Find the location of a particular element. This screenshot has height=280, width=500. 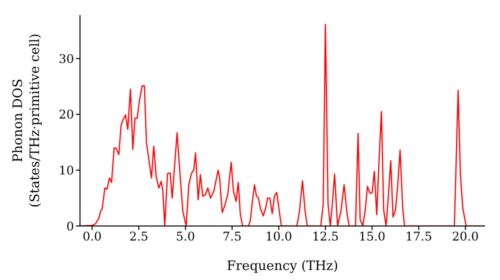

y-axis-title: Phonon DOS (States/THz·primitive cell) is located at coordinates (27, 120).